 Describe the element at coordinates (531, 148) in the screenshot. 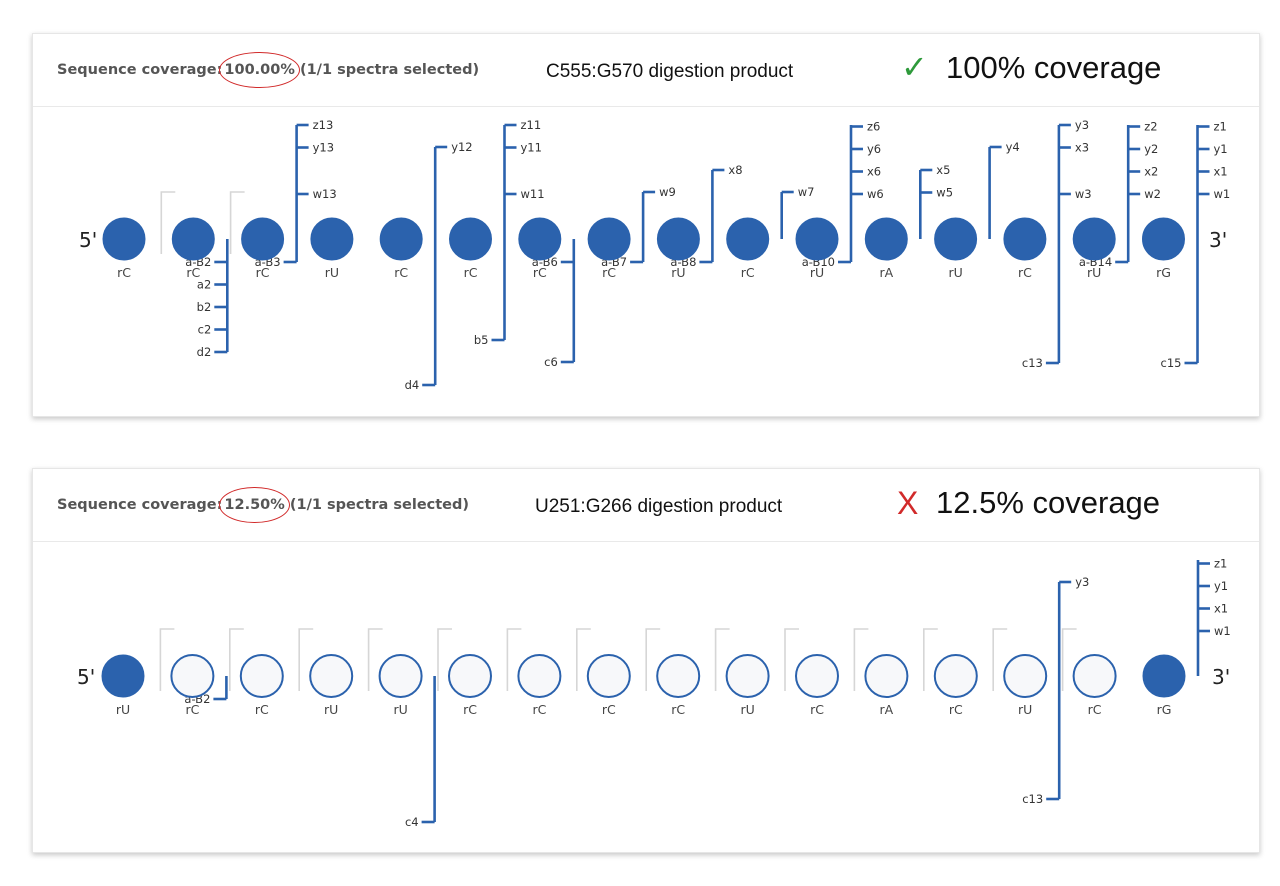

I see `fragment-ion-label: y11` at that location.